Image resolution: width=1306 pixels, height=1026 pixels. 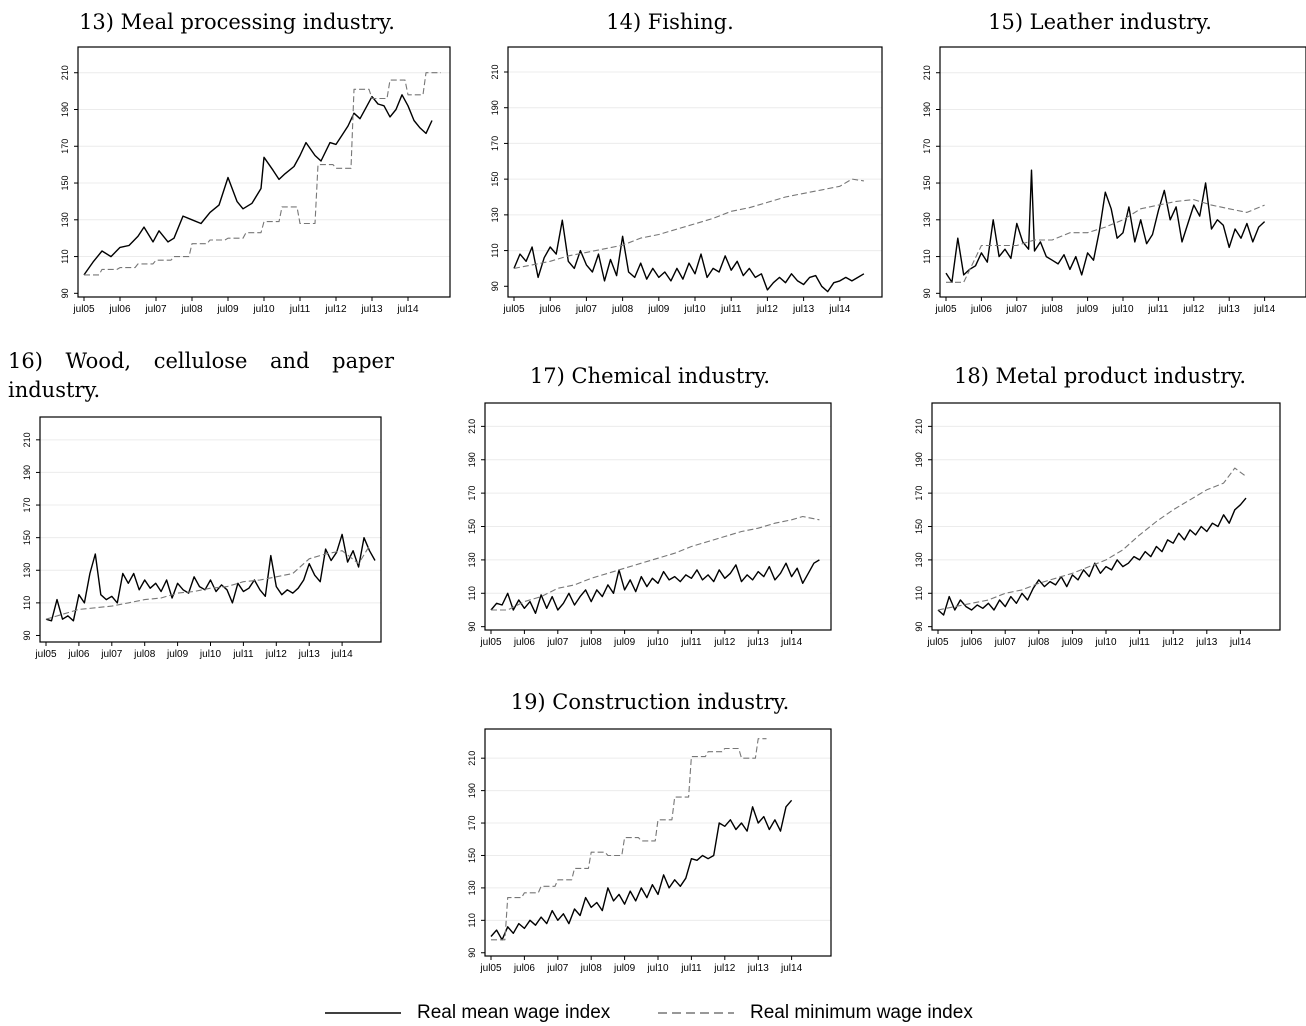 What do you see at coordinates (861, 1012) in the screenshot?
I see `legend-label-minimum: Real minimum wage index` at bounding box center [861, 1012].